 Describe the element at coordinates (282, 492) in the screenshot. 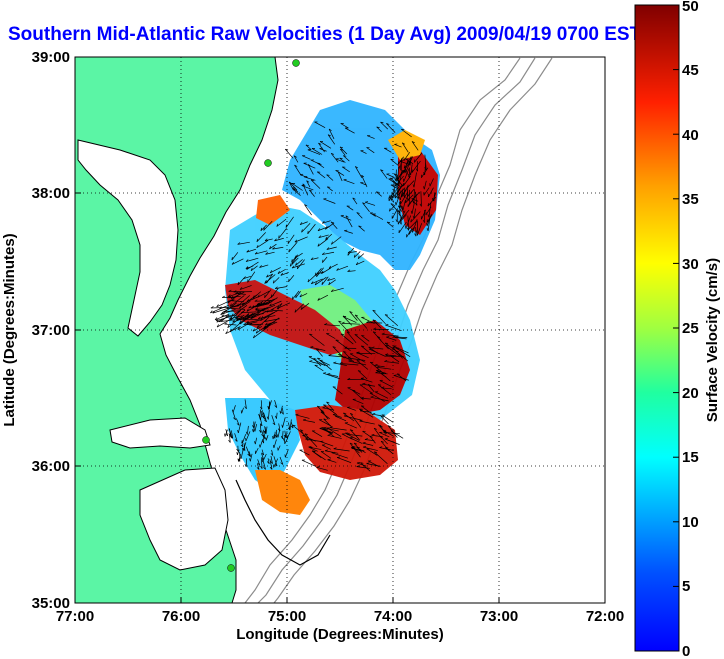

I see `field-orange-south` at that location.